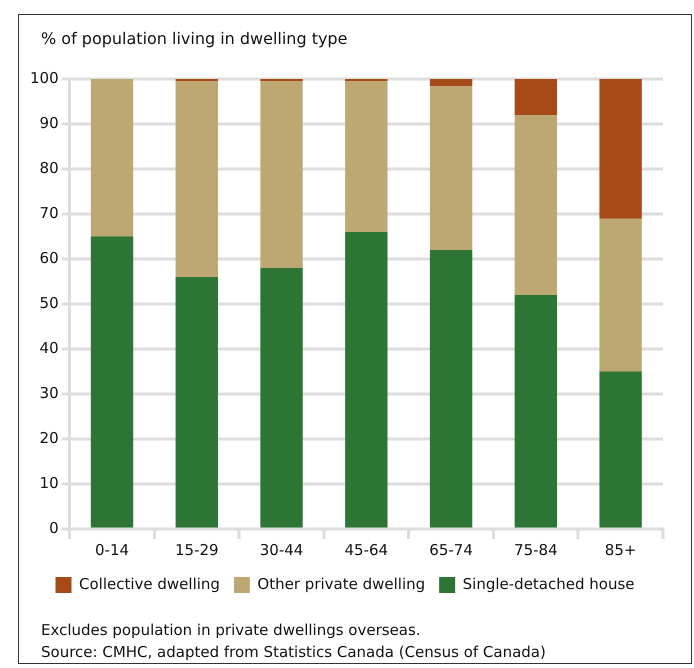  What do you see at coordinates (54, 527) in the screenshot?
I see `y-tick-label: 0` at bounding box center [54, 527].